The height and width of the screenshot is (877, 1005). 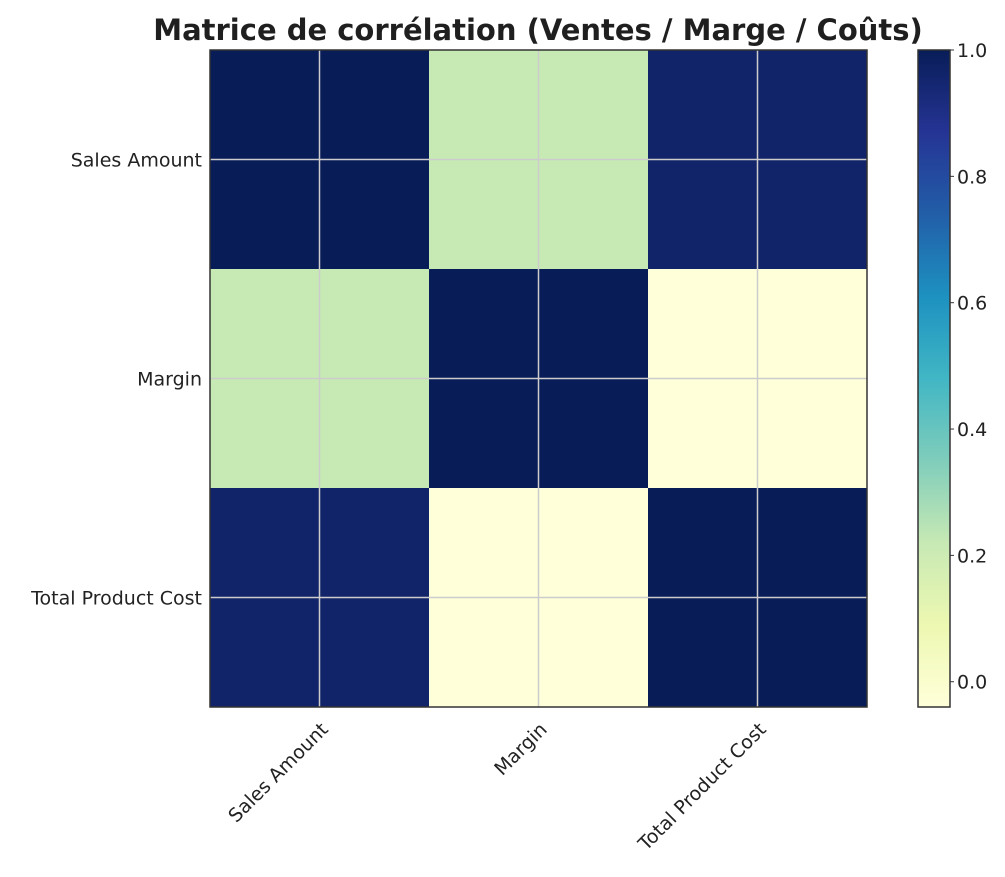 What do you see at coordinates (136, 161) in the screenshot?
I see `y-tick-label: Sales Amount` at bounding box center [136, 161].